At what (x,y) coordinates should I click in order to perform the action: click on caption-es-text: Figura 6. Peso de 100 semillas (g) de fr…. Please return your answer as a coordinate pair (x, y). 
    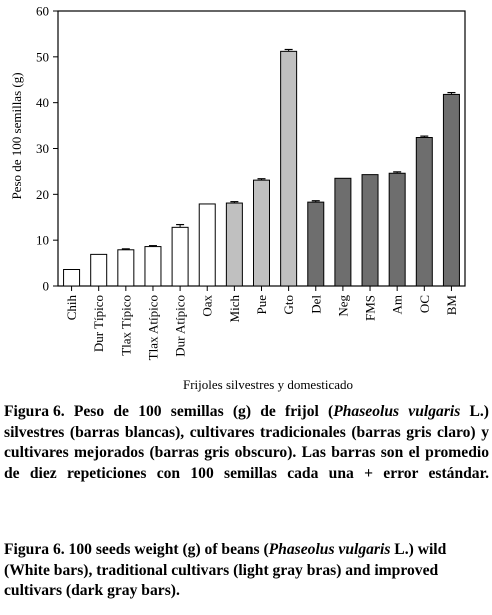
    Looking at the image, I should click on (246, 443).